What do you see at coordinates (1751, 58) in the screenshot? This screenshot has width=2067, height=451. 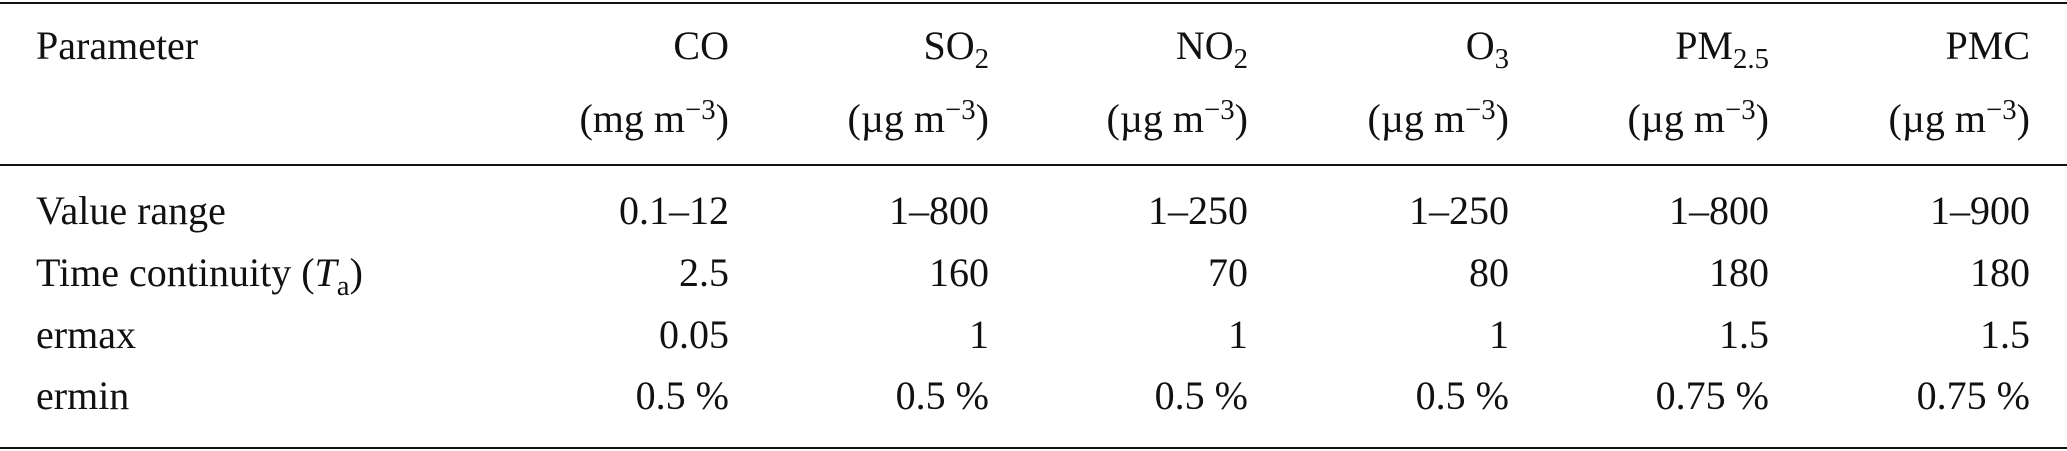 I see `text-sub: 2.5` at bounding box center [1751, 58].